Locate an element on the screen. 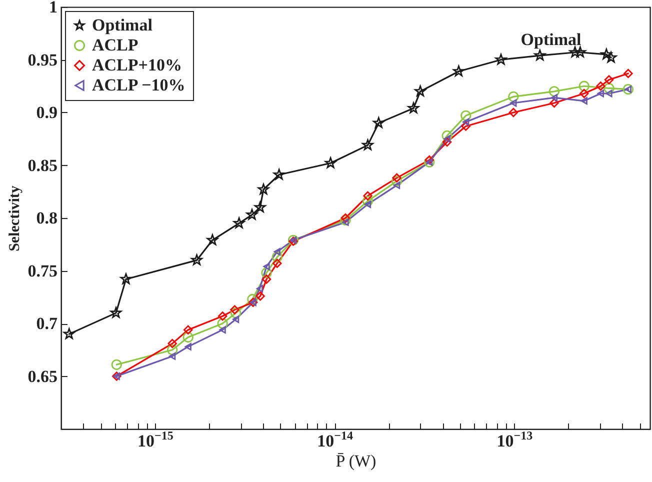  y-tick-label: 0.85 is located at coordinates (43, 165).